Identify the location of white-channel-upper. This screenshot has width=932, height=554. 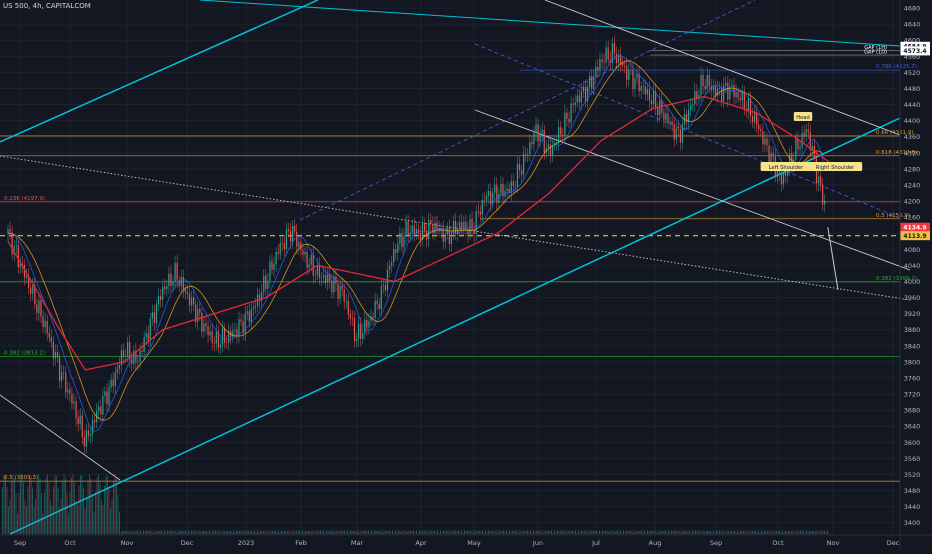
(722, 68).